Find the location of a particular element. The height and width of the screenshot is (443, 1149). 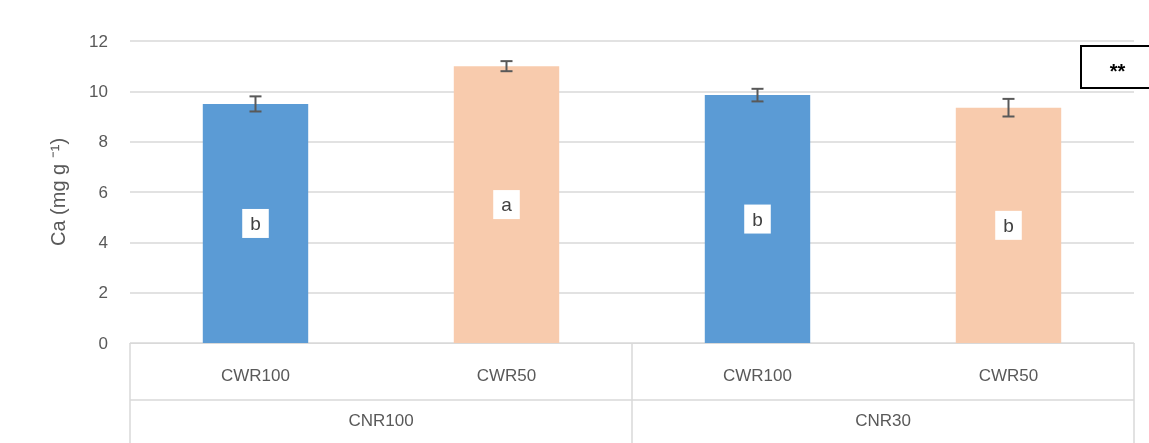

y-tick-label: 2 is located at coordinates (103, 293).